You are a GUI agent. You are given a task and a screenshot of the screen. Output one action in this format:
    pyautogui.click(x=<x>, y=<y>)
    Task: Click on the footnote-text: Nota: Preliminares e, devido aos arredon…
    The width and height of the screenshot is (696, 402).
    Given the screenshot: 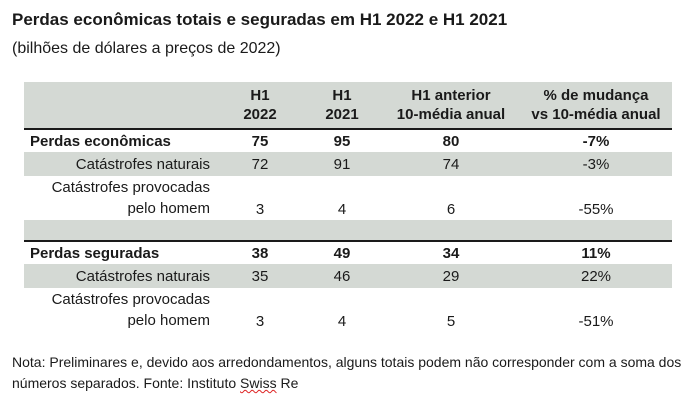 What is the action you would take?
    pyautogui.click(x=347, y=372)
    